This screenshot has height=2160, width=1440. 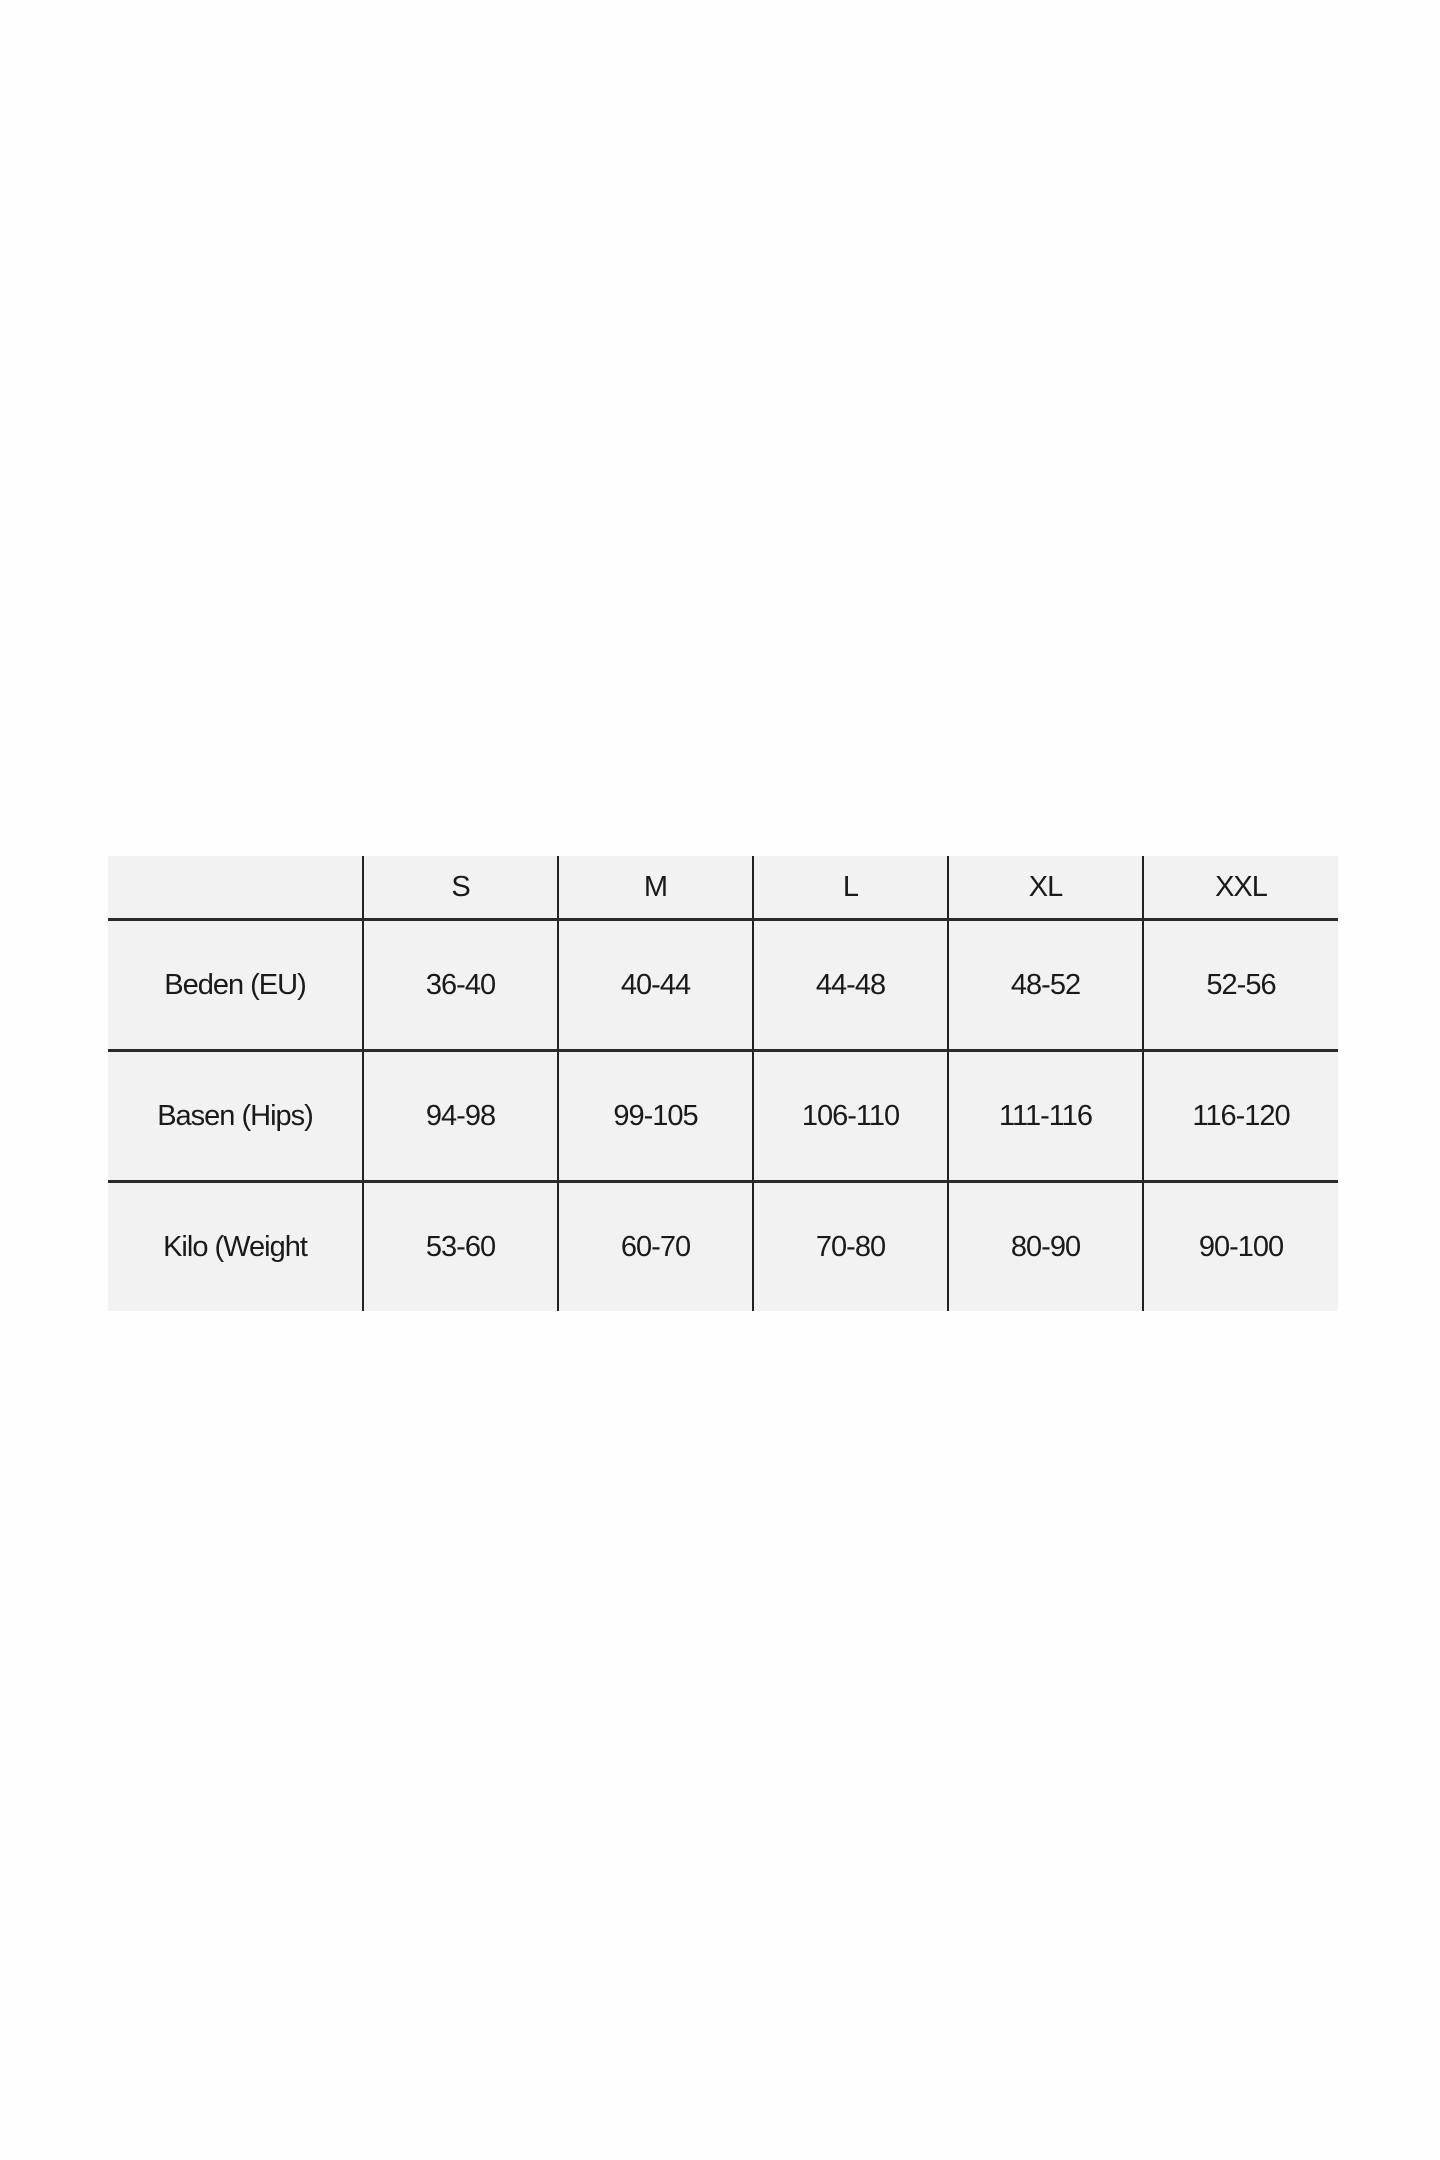 I want to click on table-cell: 94-98, so click(x=460, y=1115).